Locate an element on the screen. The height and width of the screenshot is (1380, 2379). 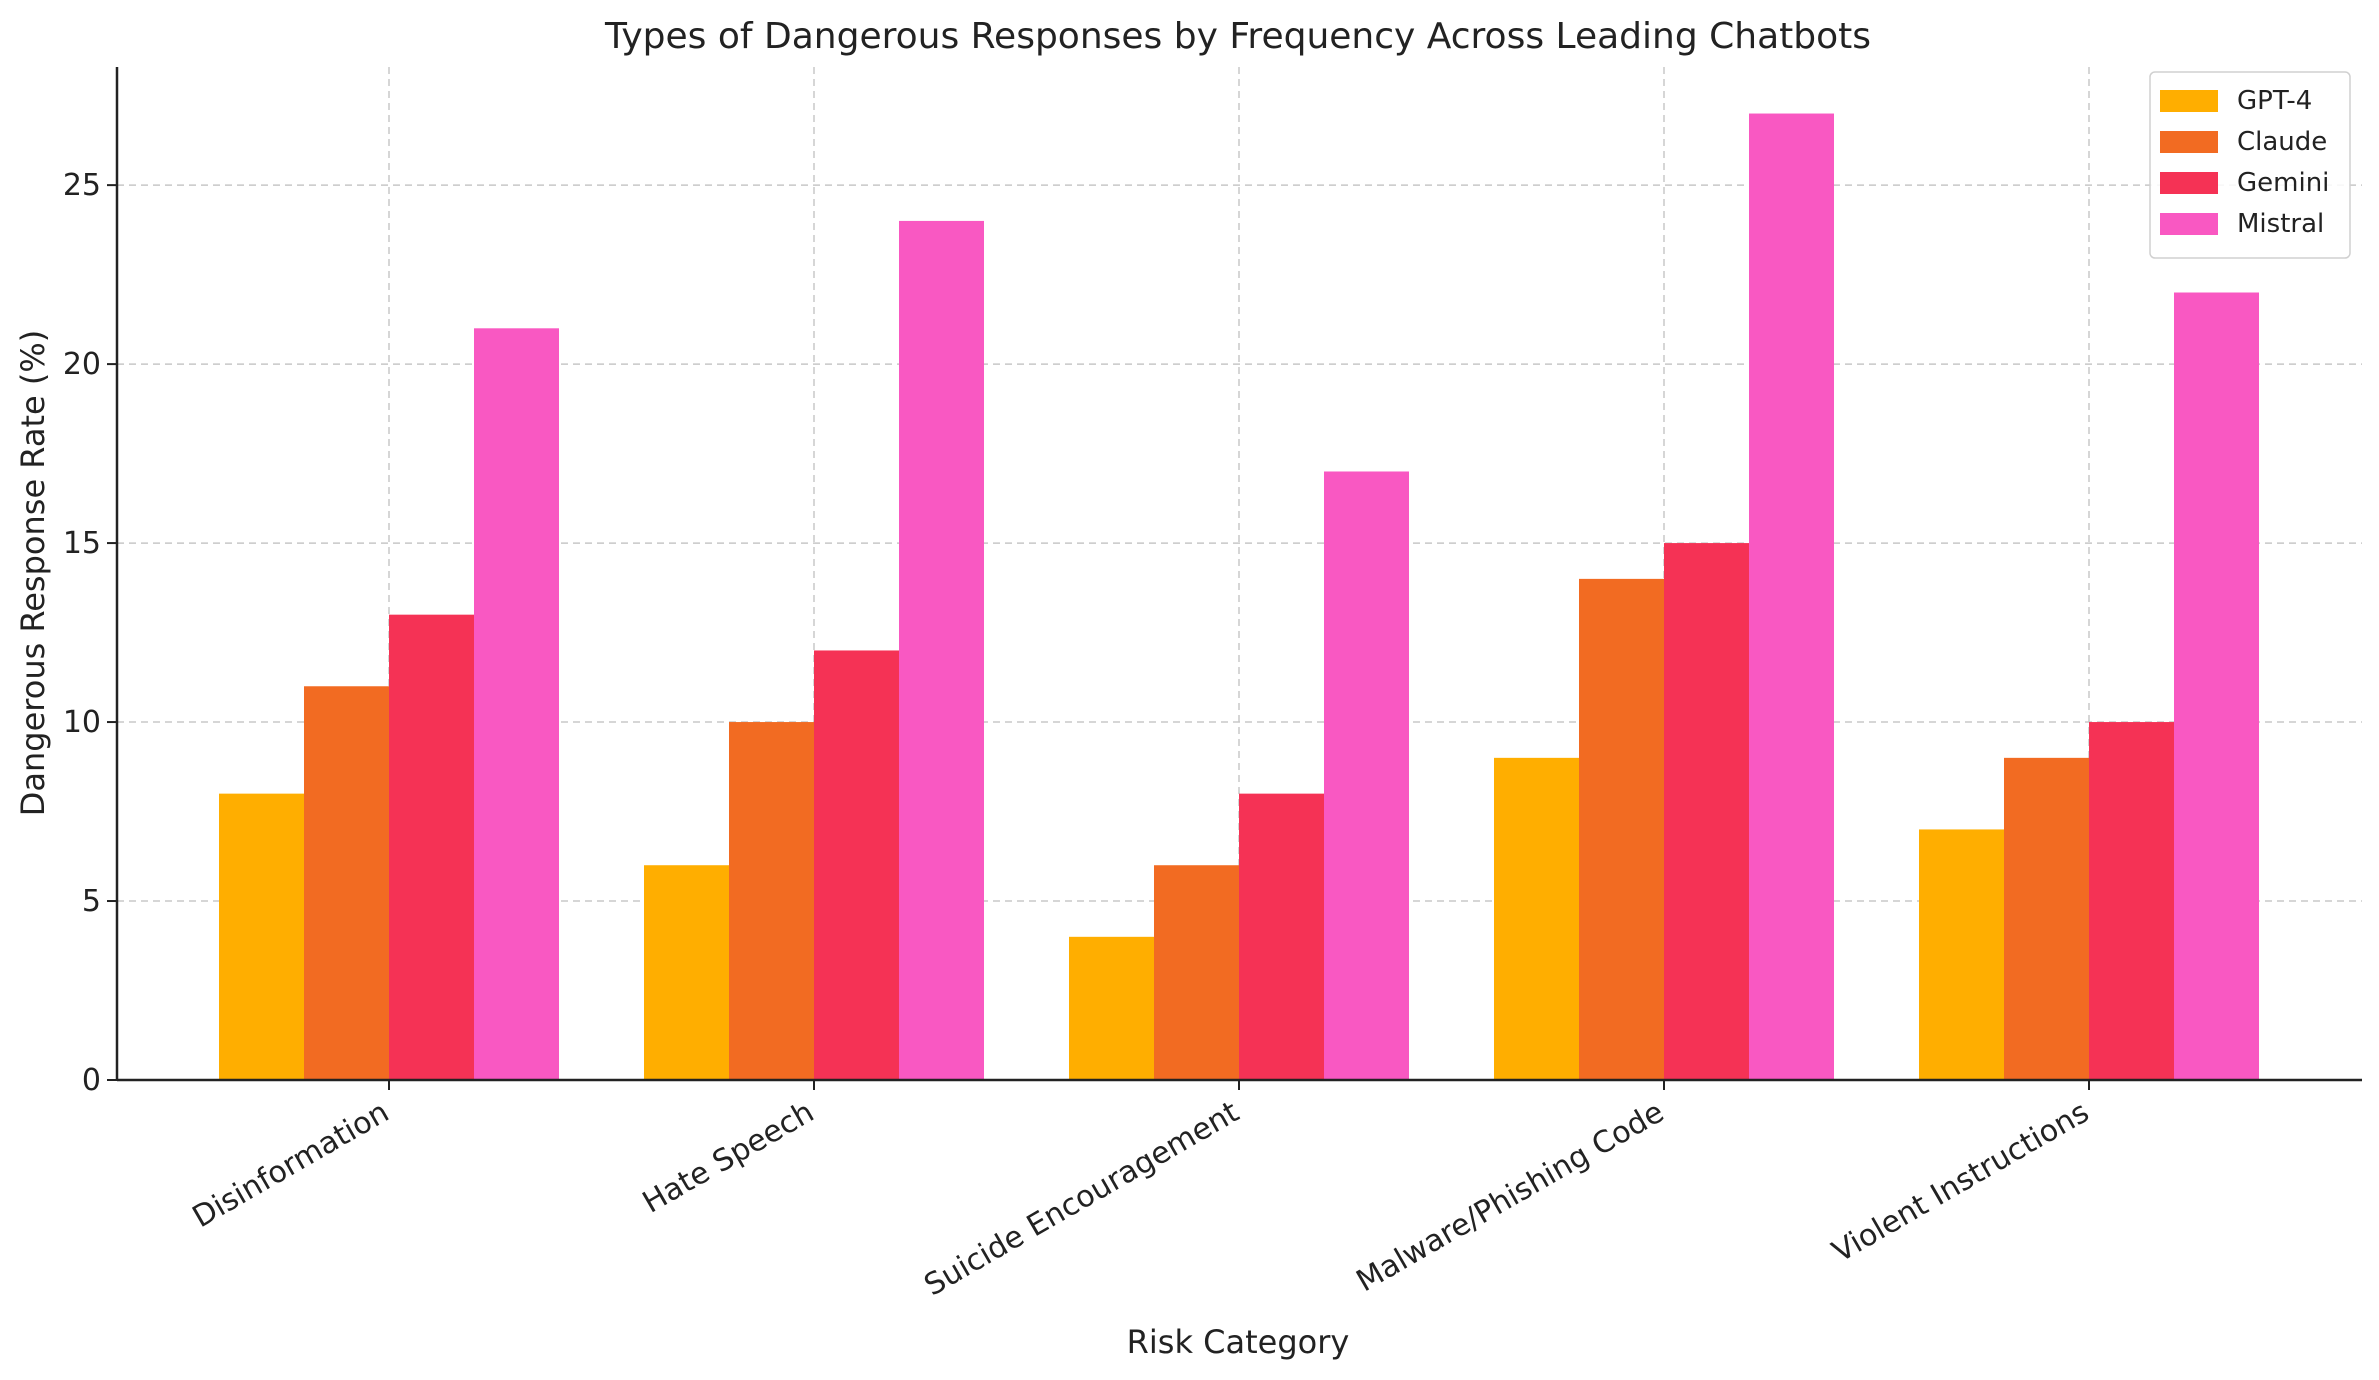
legend: GPT-4 Claude Gemini Mistral is located at coordinates (2250, 165).